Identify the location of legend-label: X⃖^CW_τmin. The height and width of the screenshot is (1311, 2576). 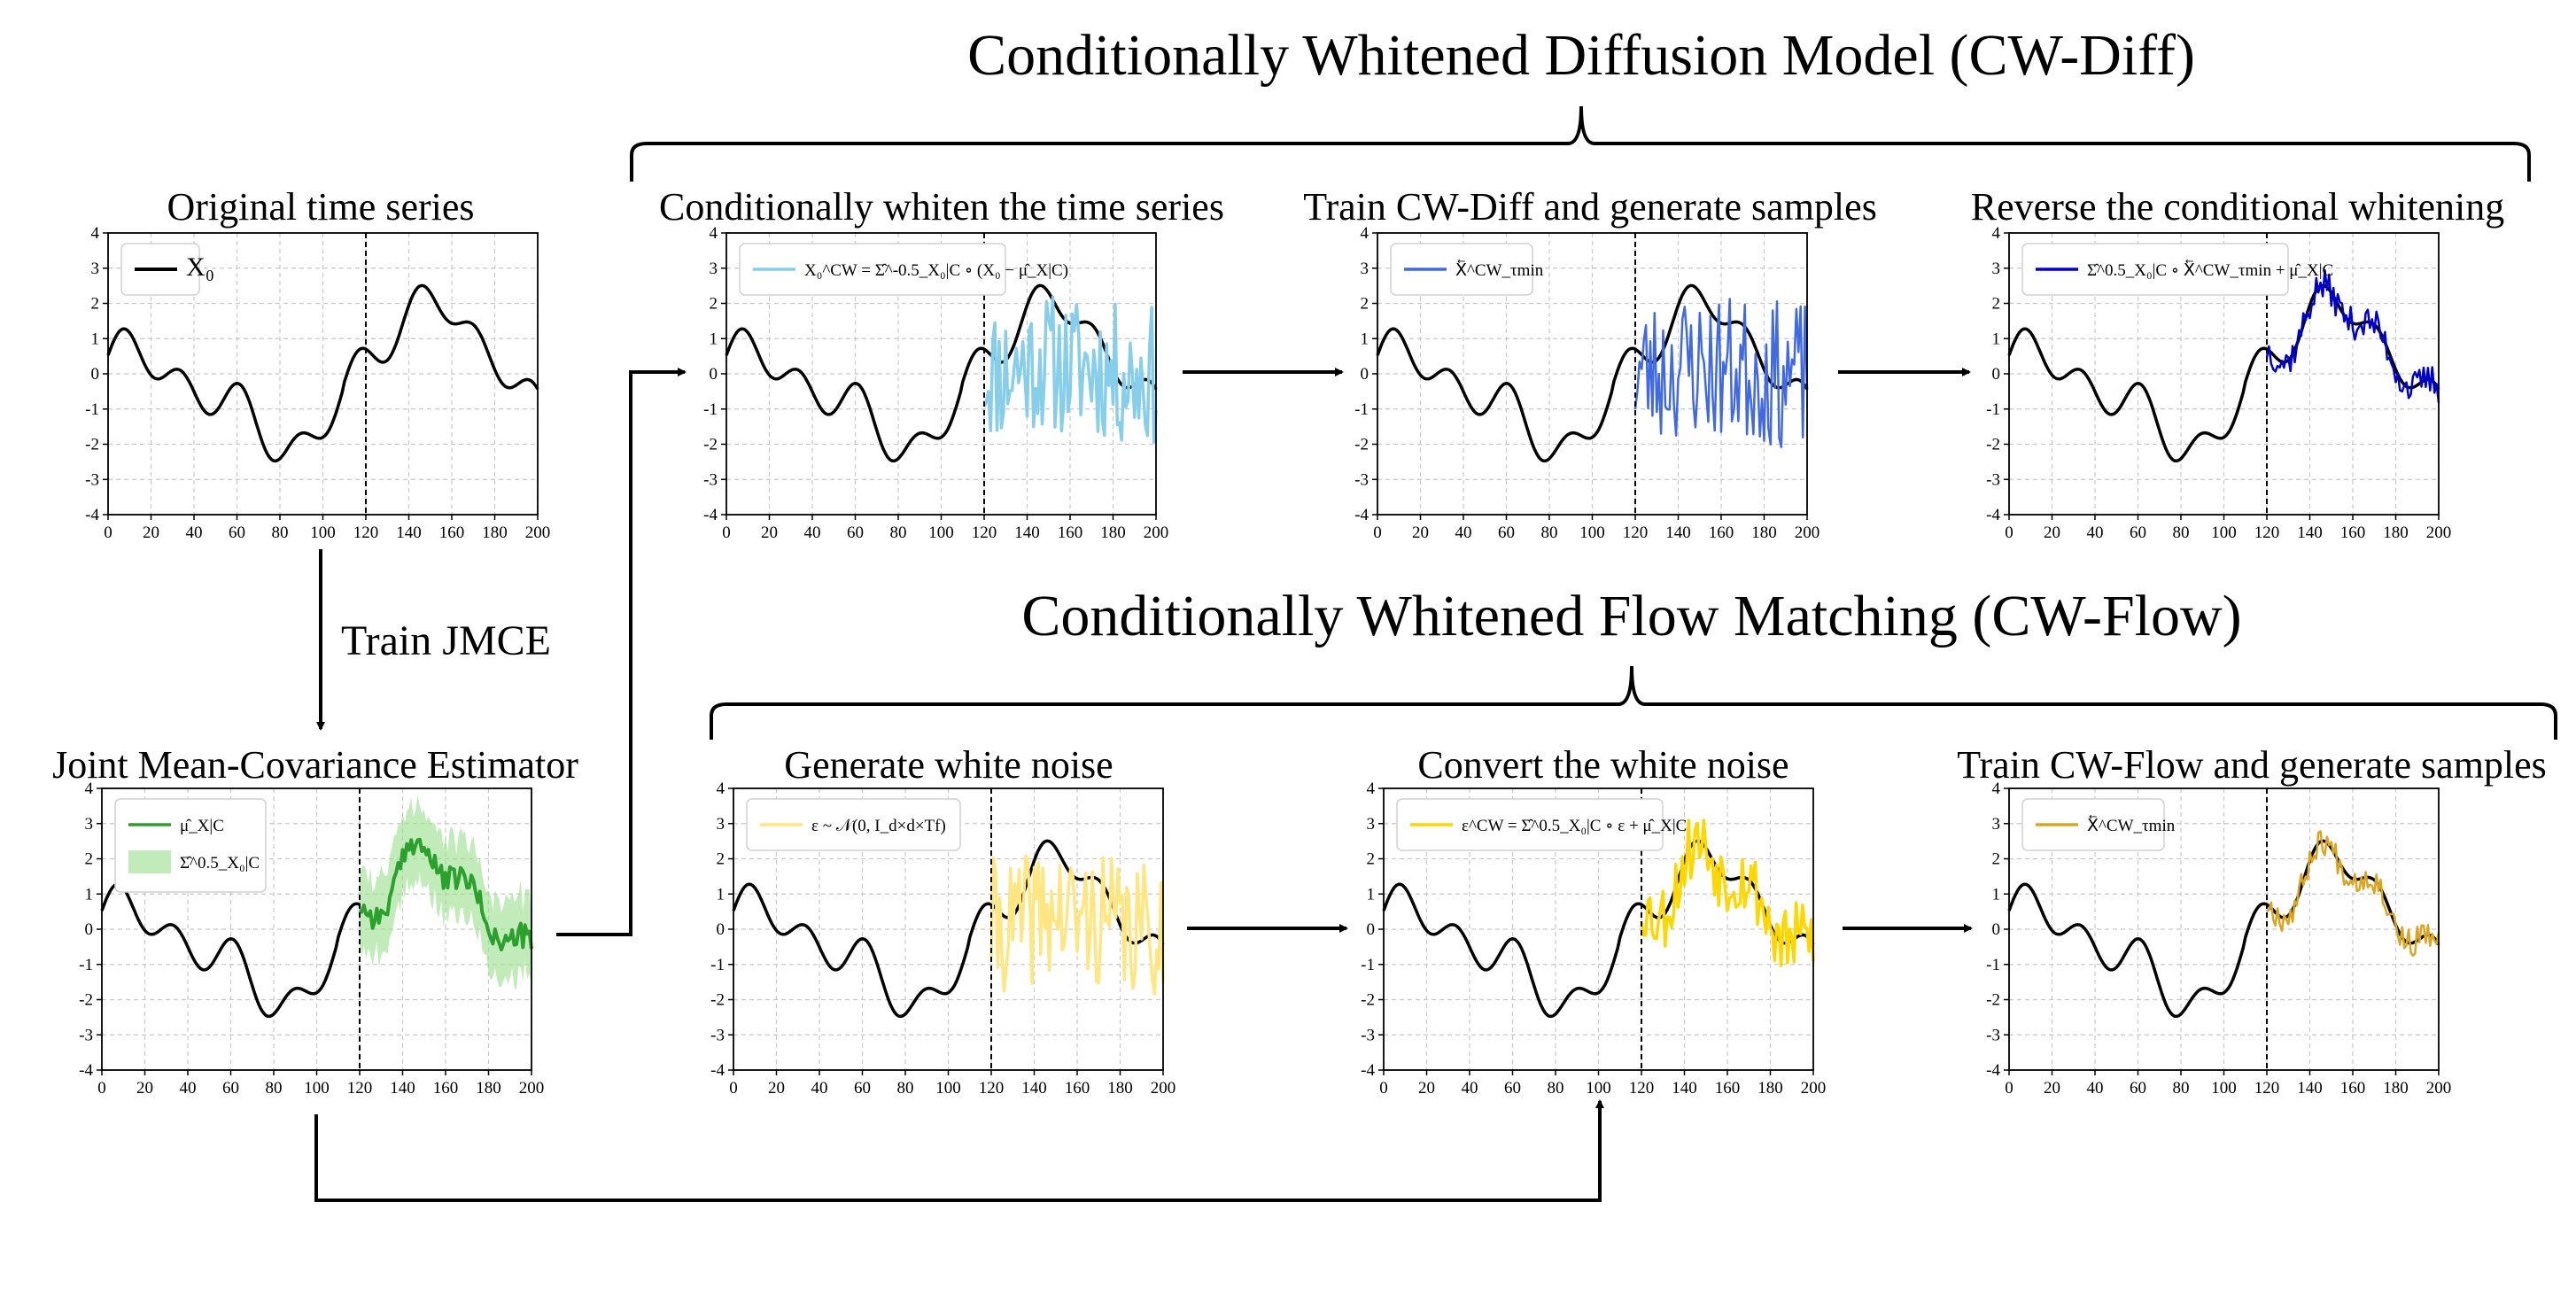
(2131, 825).